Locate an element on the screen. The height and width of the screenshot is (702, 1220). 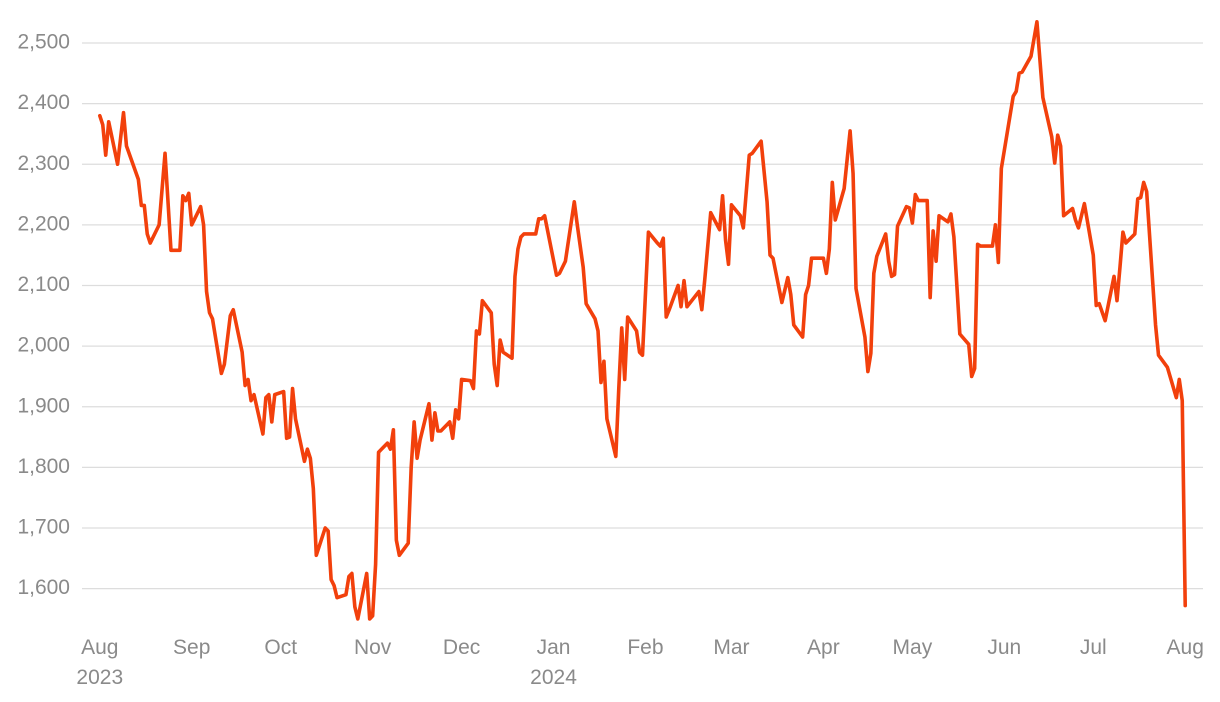
x-tick-label: Jan 2024 is located at coordinates (553, 662).